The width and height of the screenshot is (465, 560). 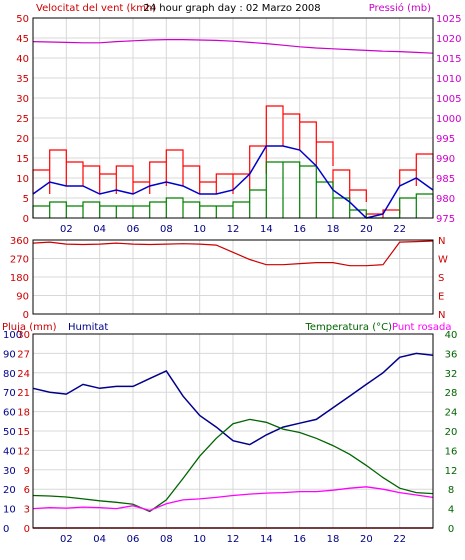 I want to click on wind-tick-label: 0, so click(x=26, y=219).